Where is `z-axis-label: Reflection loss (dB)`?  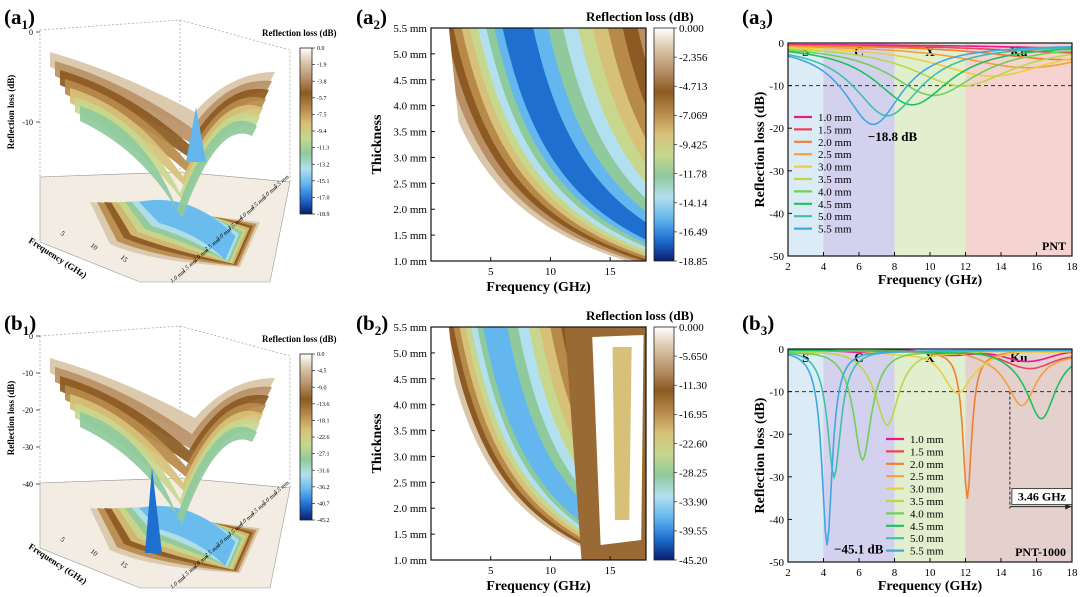 z-axis-label: Reflection loss (dB) is located at coordinates (11, 112).